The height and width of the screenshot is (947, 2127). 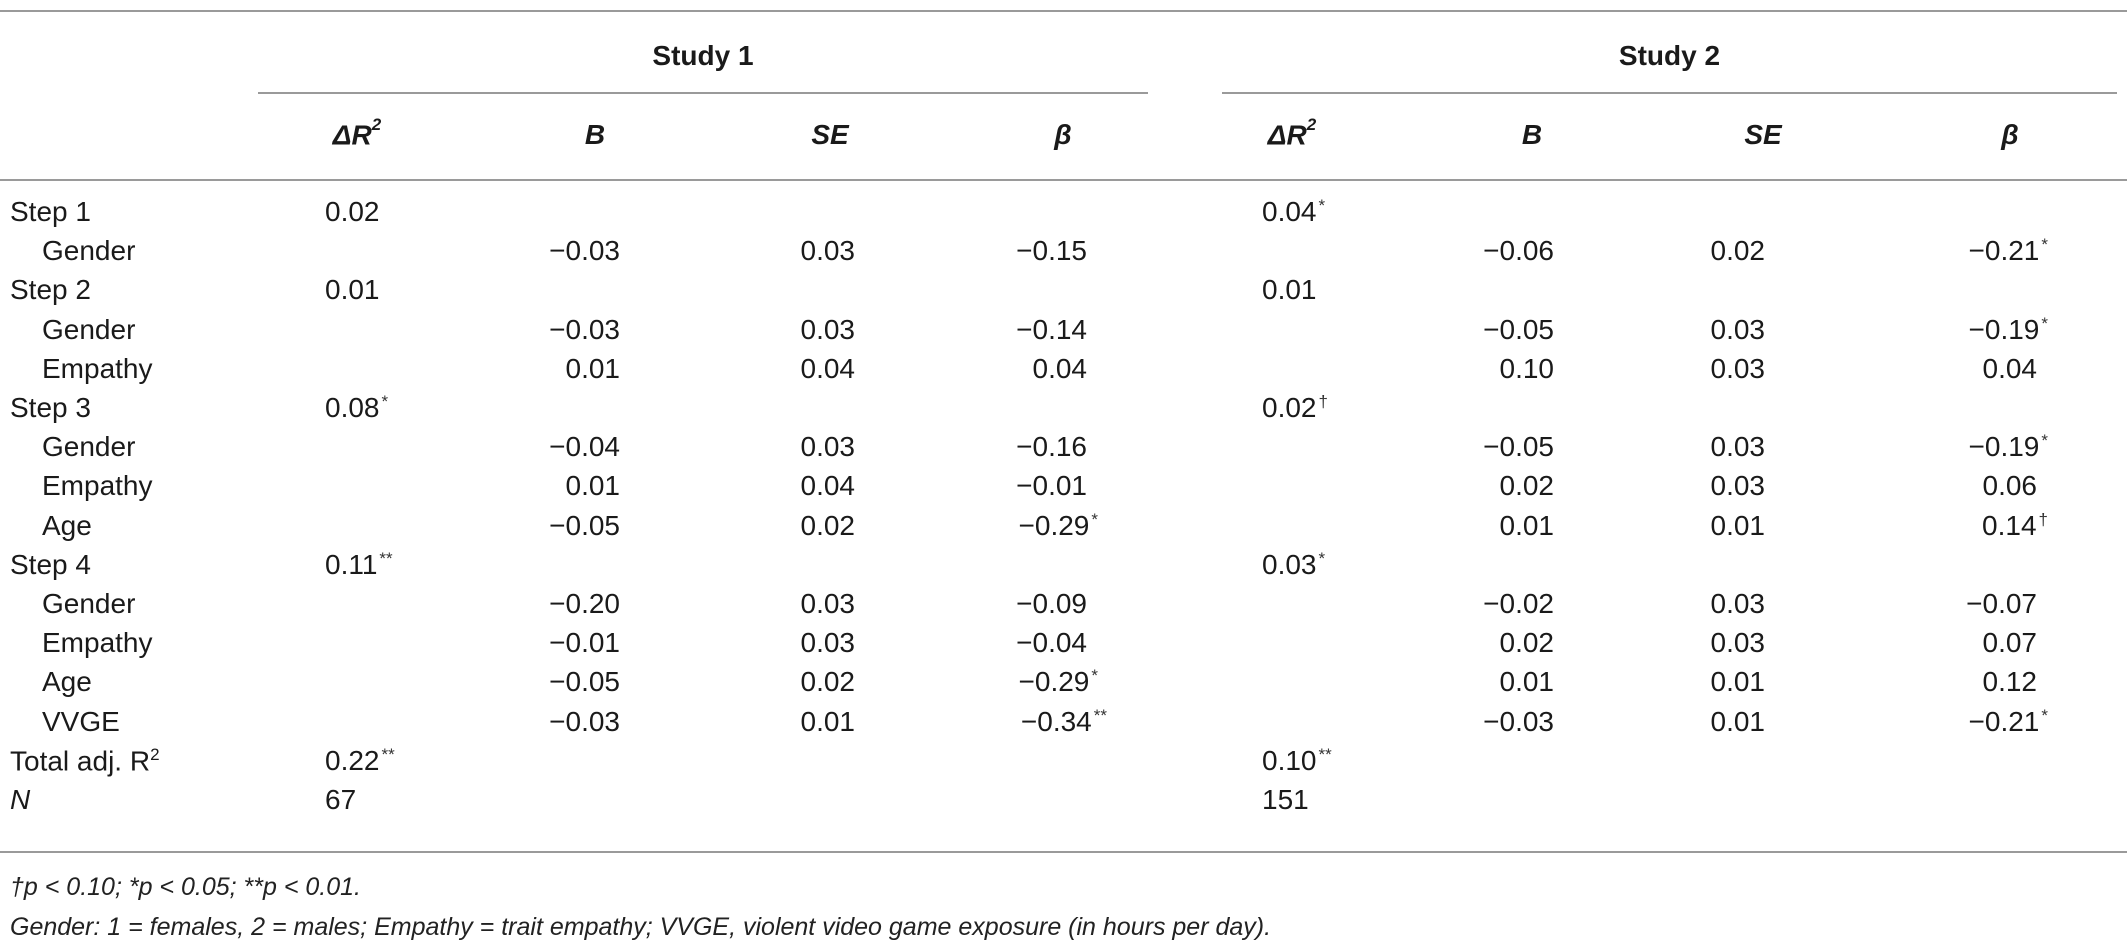 I want to click on study2-underline, so click(x=1669, y=93).